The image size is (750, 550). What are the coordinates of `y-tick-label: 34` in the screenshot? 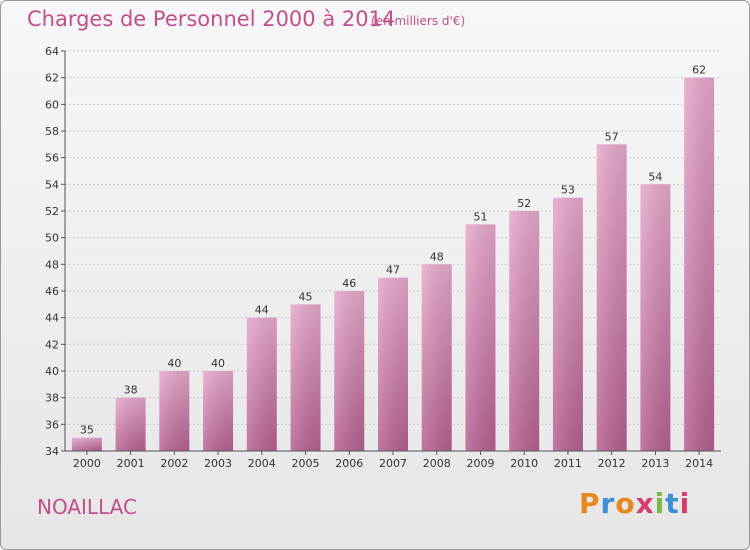 It's located at (52, 451).